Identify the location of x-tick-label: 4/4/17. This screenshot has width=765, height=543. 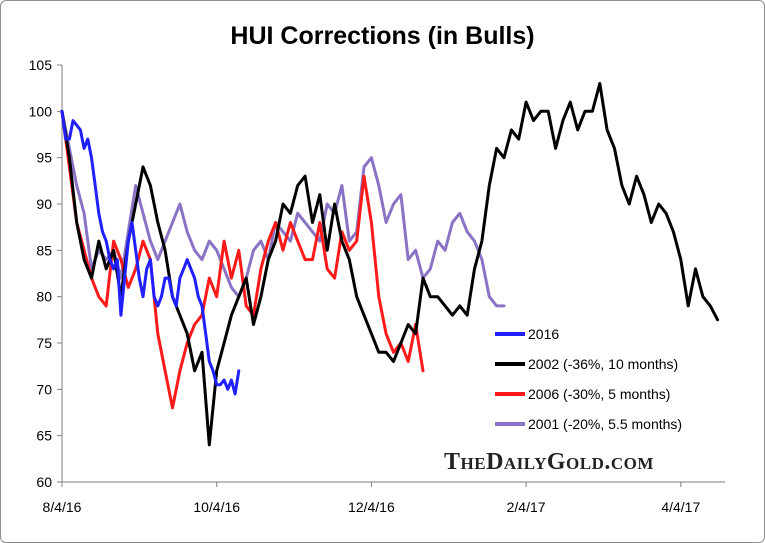
(680, 507).